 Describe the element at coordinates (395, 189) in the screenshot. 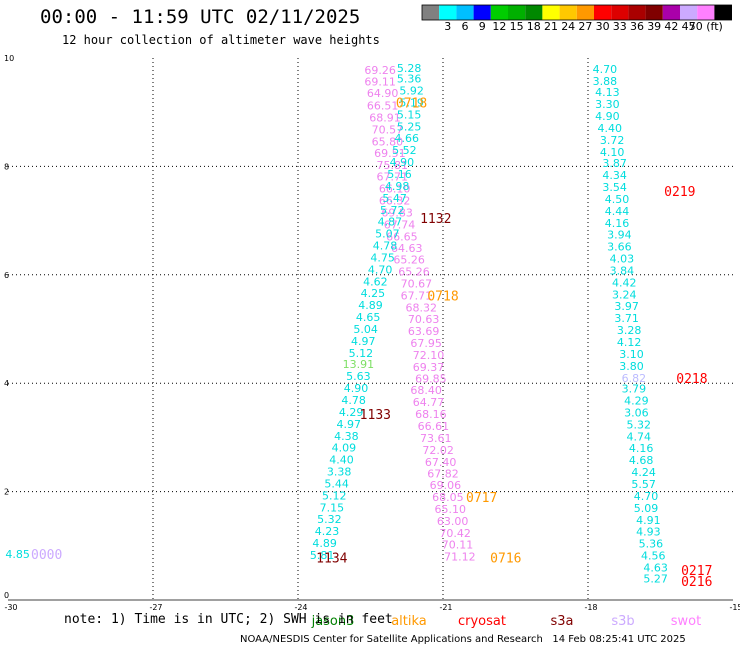

I see `data-point-label: 66.10` at that location.